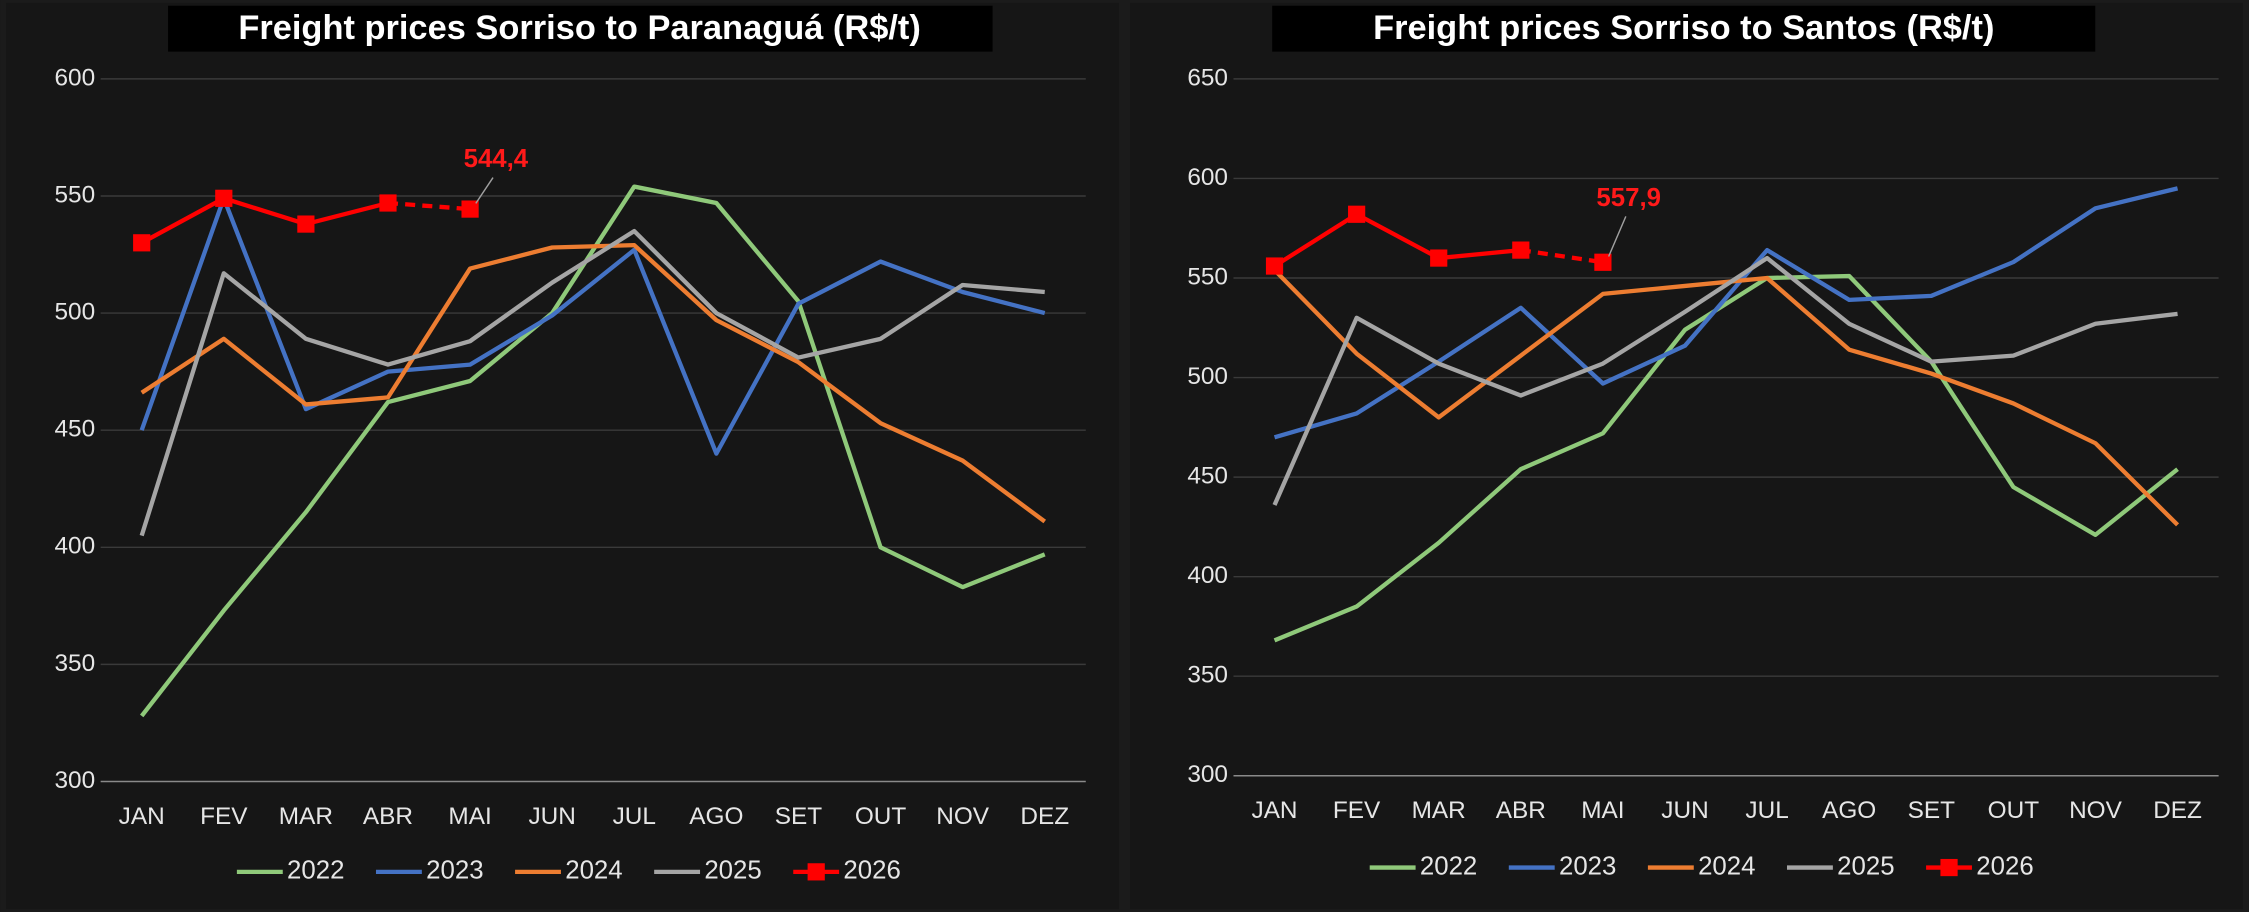  Describe the element at coordinates (496, 159) in the screenshot. I see `data-label: 544,4` at that location.